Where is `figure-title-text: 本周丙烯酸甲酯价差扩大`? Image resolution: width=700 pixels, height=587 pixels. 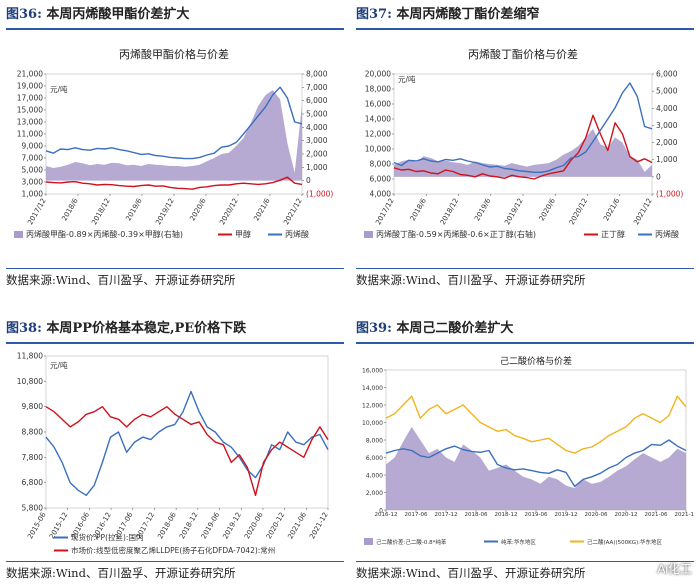 figure-title-text: 本周丙烯酸甲酯价差扩大 is located at coordinates (118, 14).